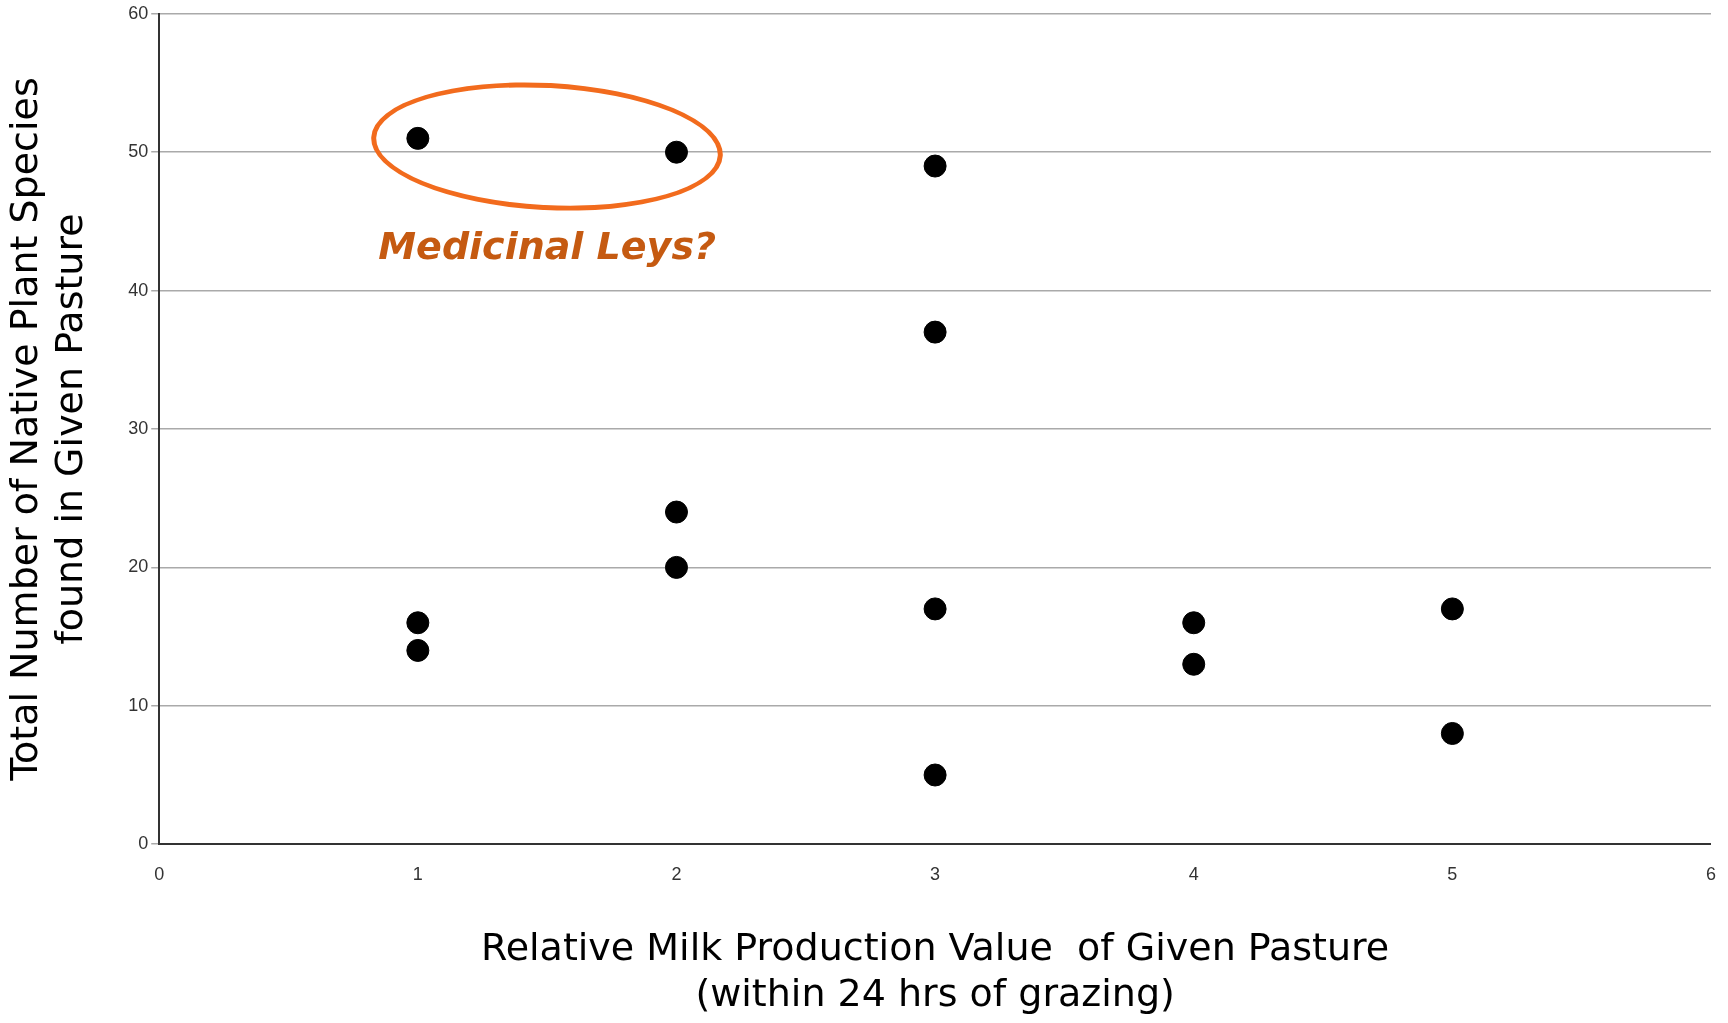  What do you see at coordinates (935, 873) in the screenshot?
I see `x-tick-label: 3` at bounding box center [935, 873].